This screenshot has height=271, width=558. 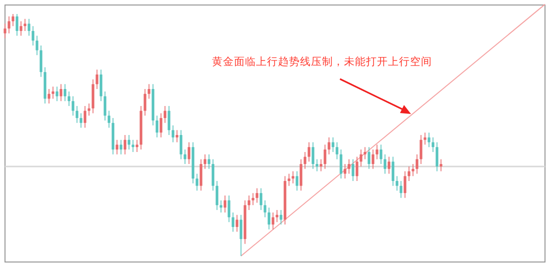 I want to click on annotation: 黄金面临上行趋势线压制，未能打开上行空间, so click(x=322, y=61).